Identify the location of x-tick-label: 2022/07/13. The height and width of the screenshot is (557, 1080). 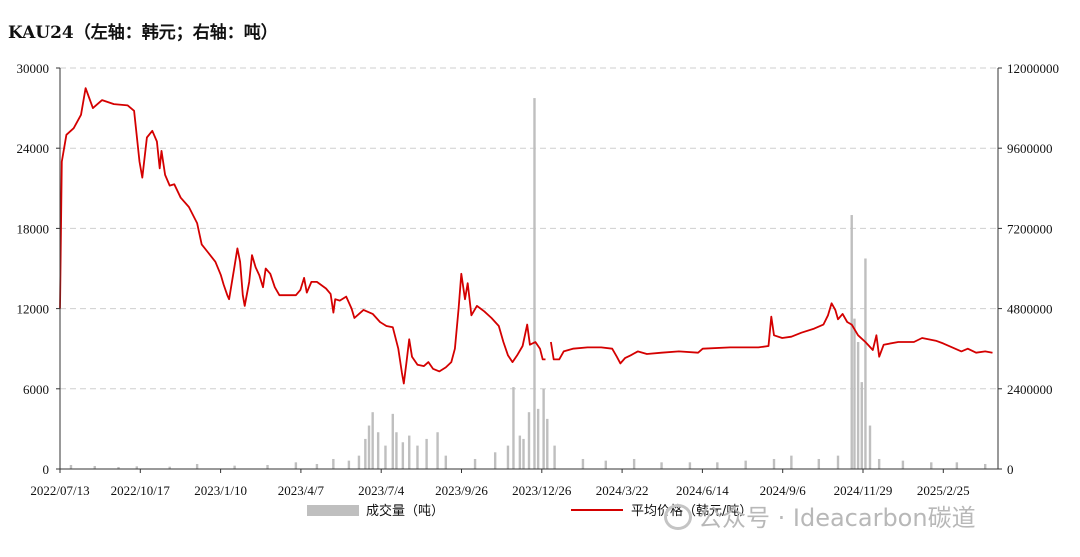
(59, 490).